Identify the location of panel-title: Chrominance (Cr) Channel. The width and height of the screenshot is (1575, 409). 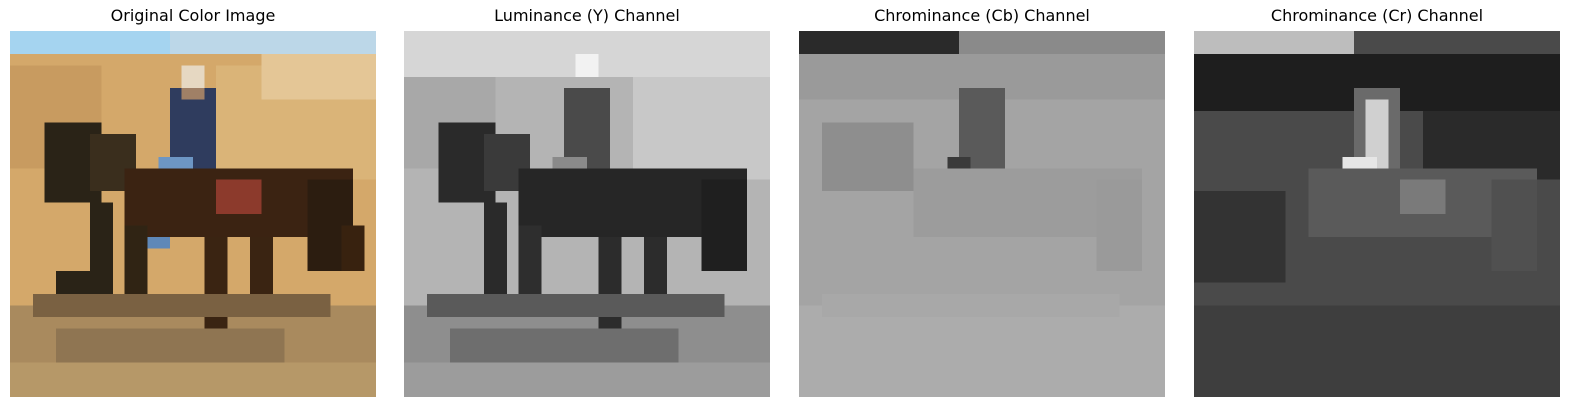
(1377, 15).